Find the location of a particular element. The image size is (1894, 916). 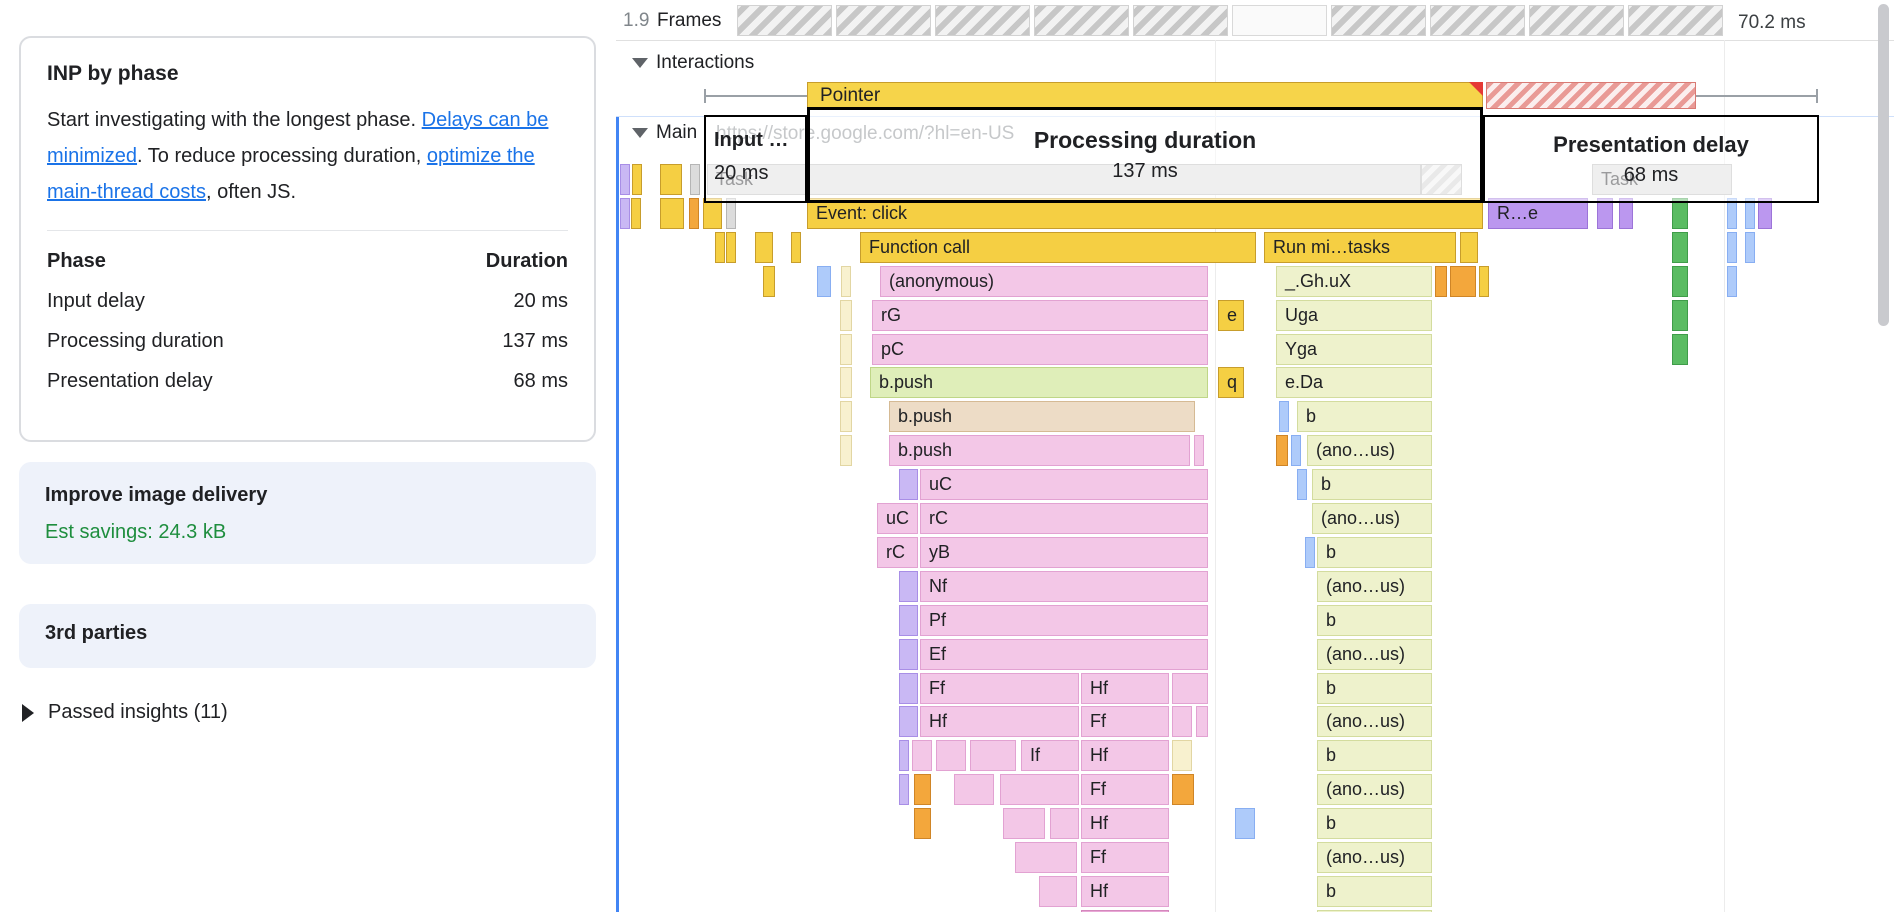

flame-bar-e: e is located at coordinates (1231, 315).